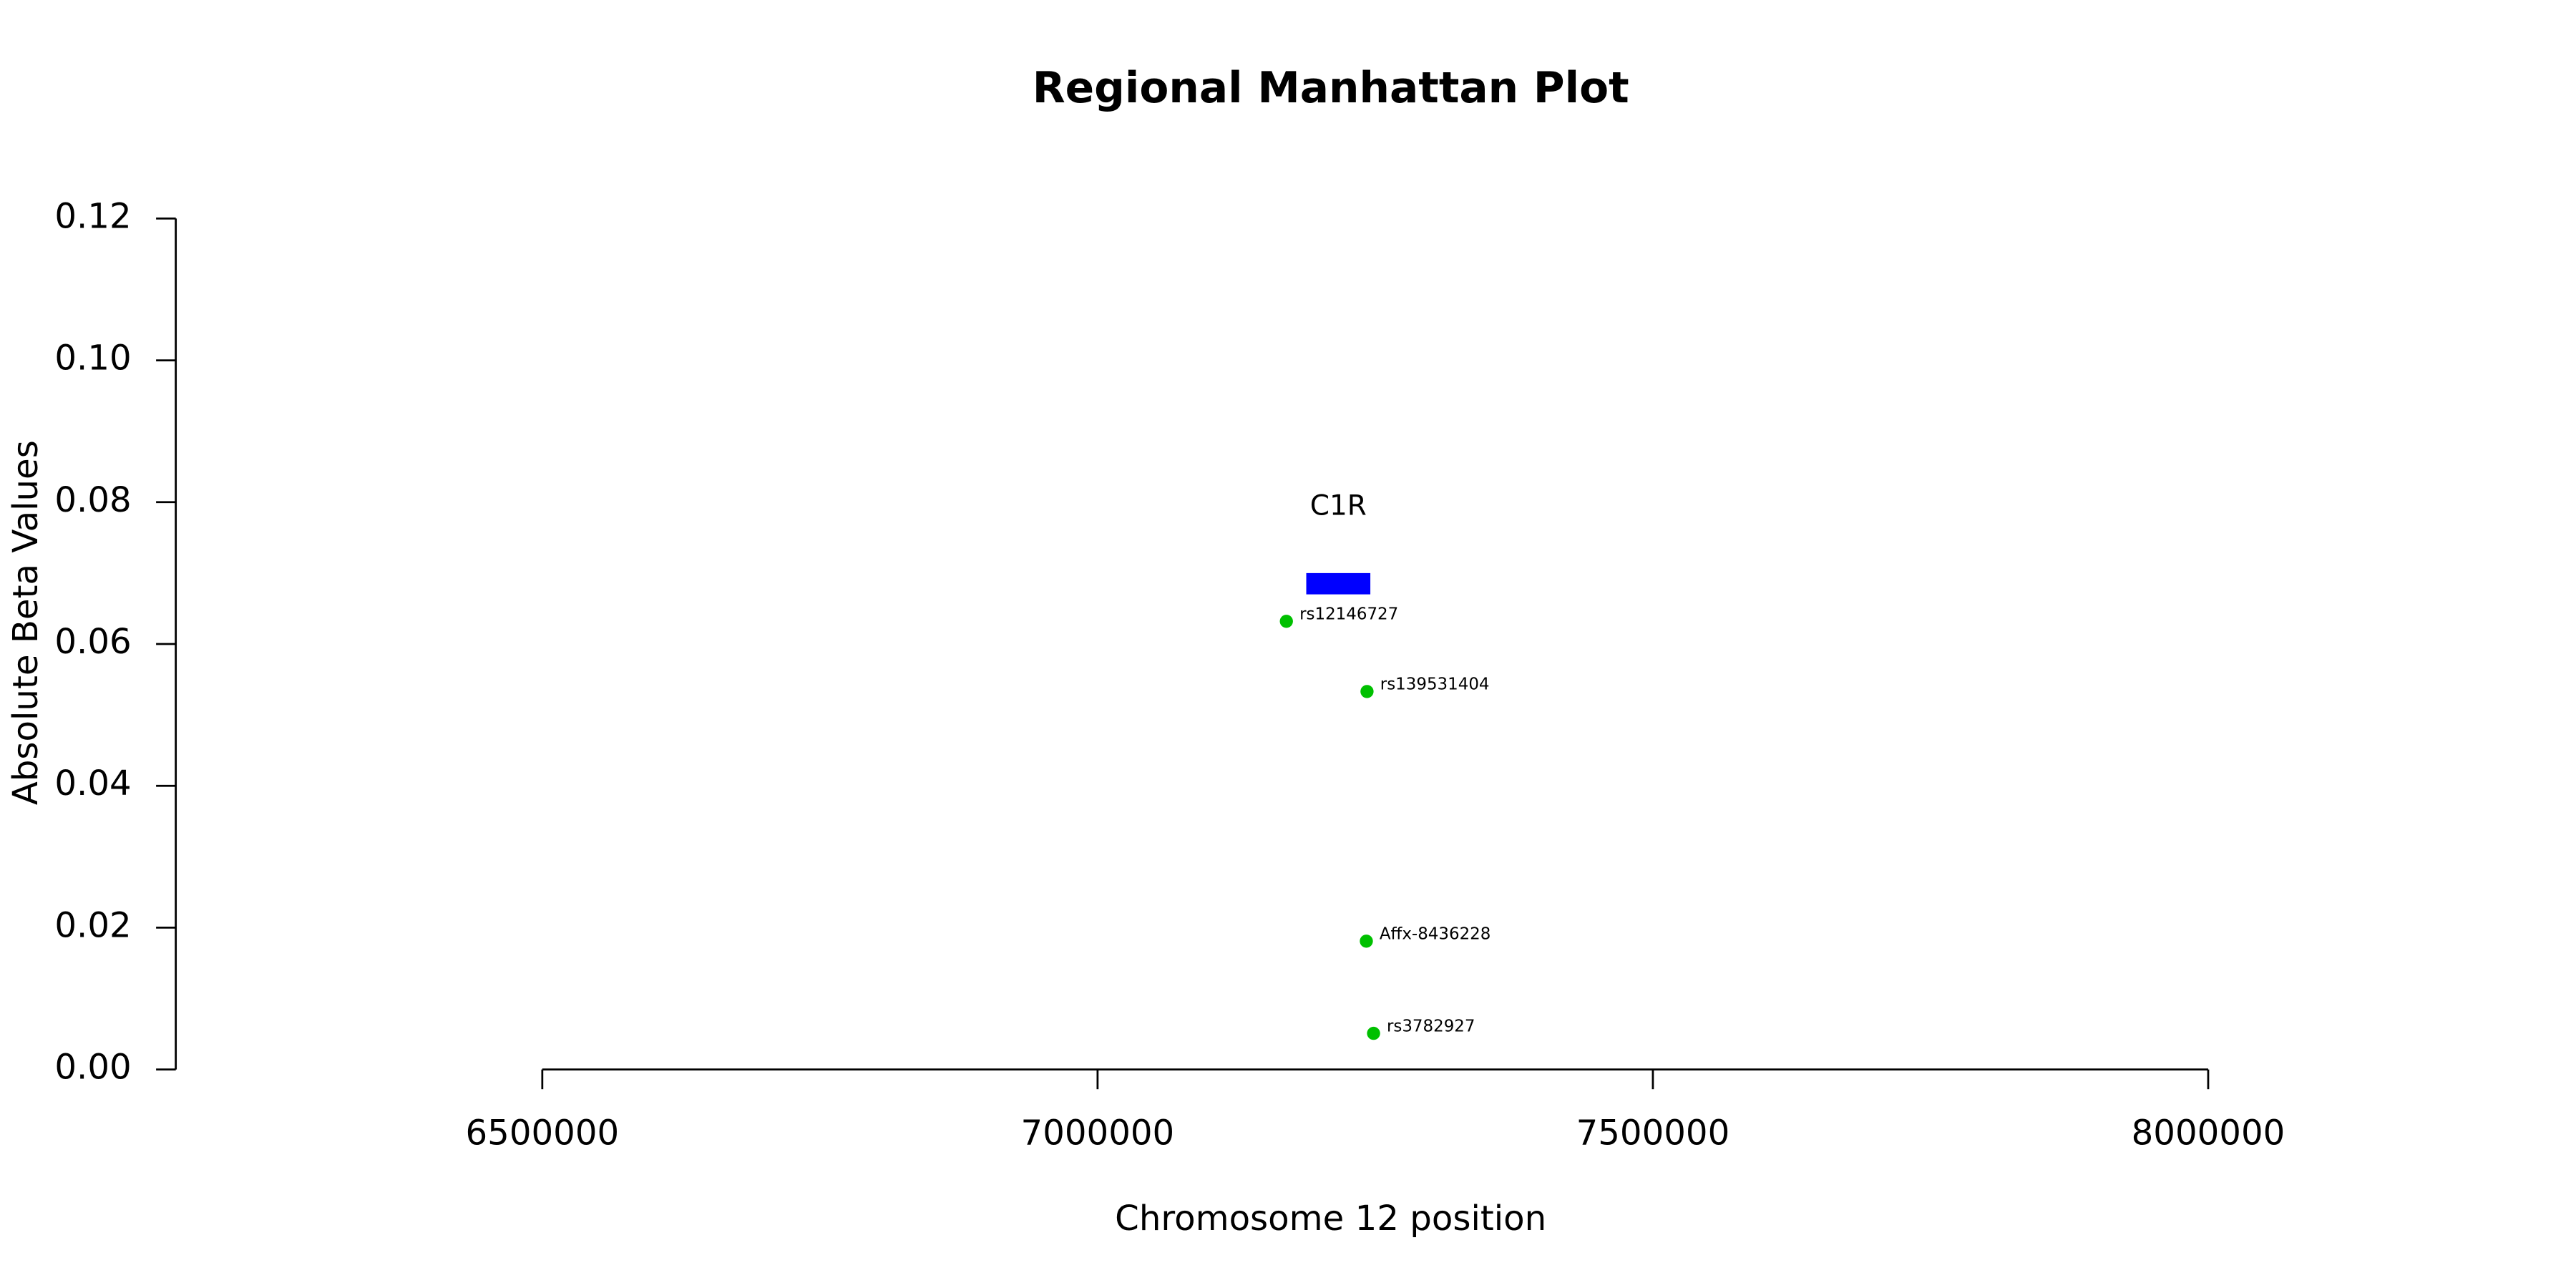  What do you see at coordinates (1431, 1026) in the screenshot?
I see `point-label: rs3782927` at bounding box center [1431, 1026].